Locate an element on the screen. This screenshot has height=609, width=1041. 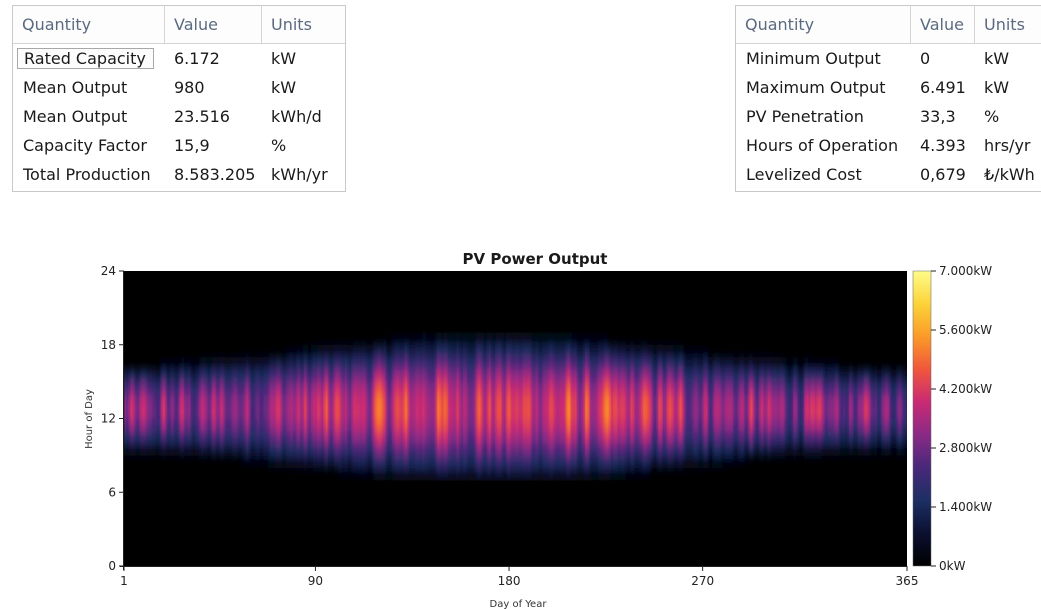
cell-units: kW is located at coordinates (284, 87).